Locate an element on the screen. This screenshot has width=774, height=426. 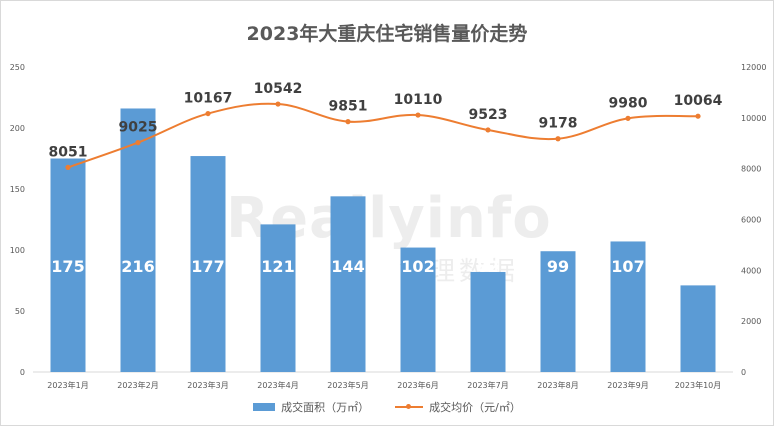
price-data-label: 10064 is located at coordinates (698, 101).